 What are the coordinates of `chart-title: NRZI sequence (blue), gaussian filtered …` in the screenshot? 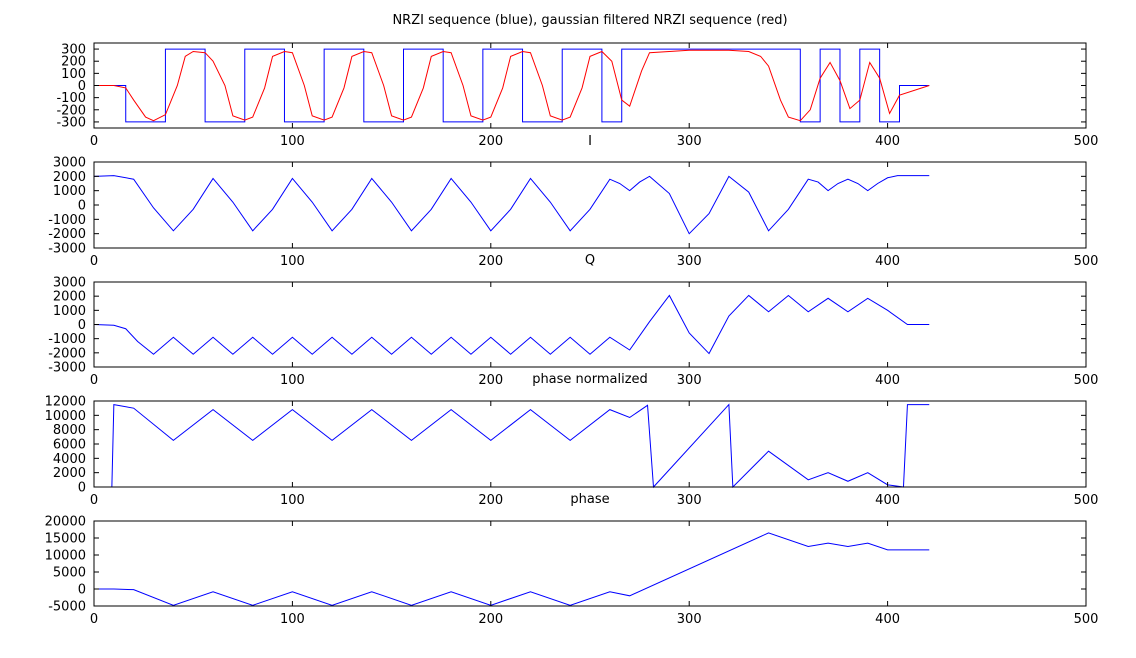 It's located at (589, 20).